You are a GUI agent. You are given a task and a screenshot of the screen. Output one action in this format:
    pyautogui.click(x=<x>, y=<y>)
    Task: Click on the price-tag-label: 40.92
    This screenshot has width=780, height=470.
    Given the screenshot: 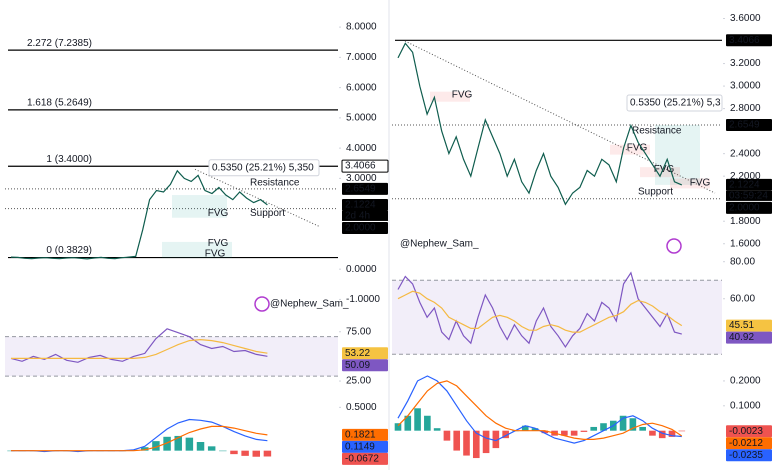 What is the action you would take?
    pyautogui.click(x=741, y=337)
    